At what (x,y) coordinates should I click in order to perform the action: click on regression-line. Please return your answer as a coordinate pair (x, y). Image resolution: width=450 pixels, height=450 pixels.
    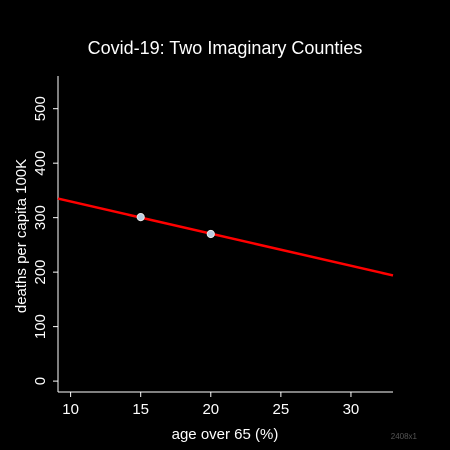
    Looking at the image, I should click on (225, 237).